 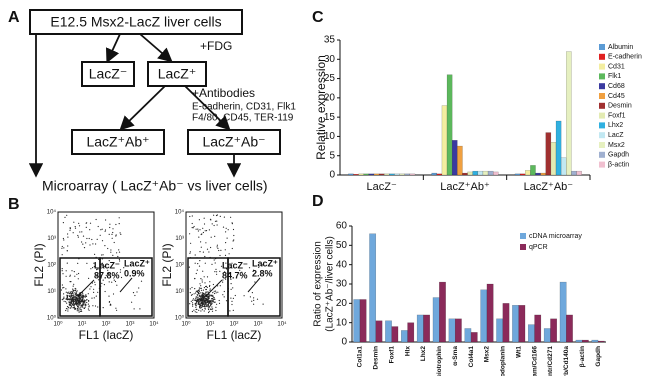 I want to click on x-tick-label: Hlx, so click(x=407, y=351).